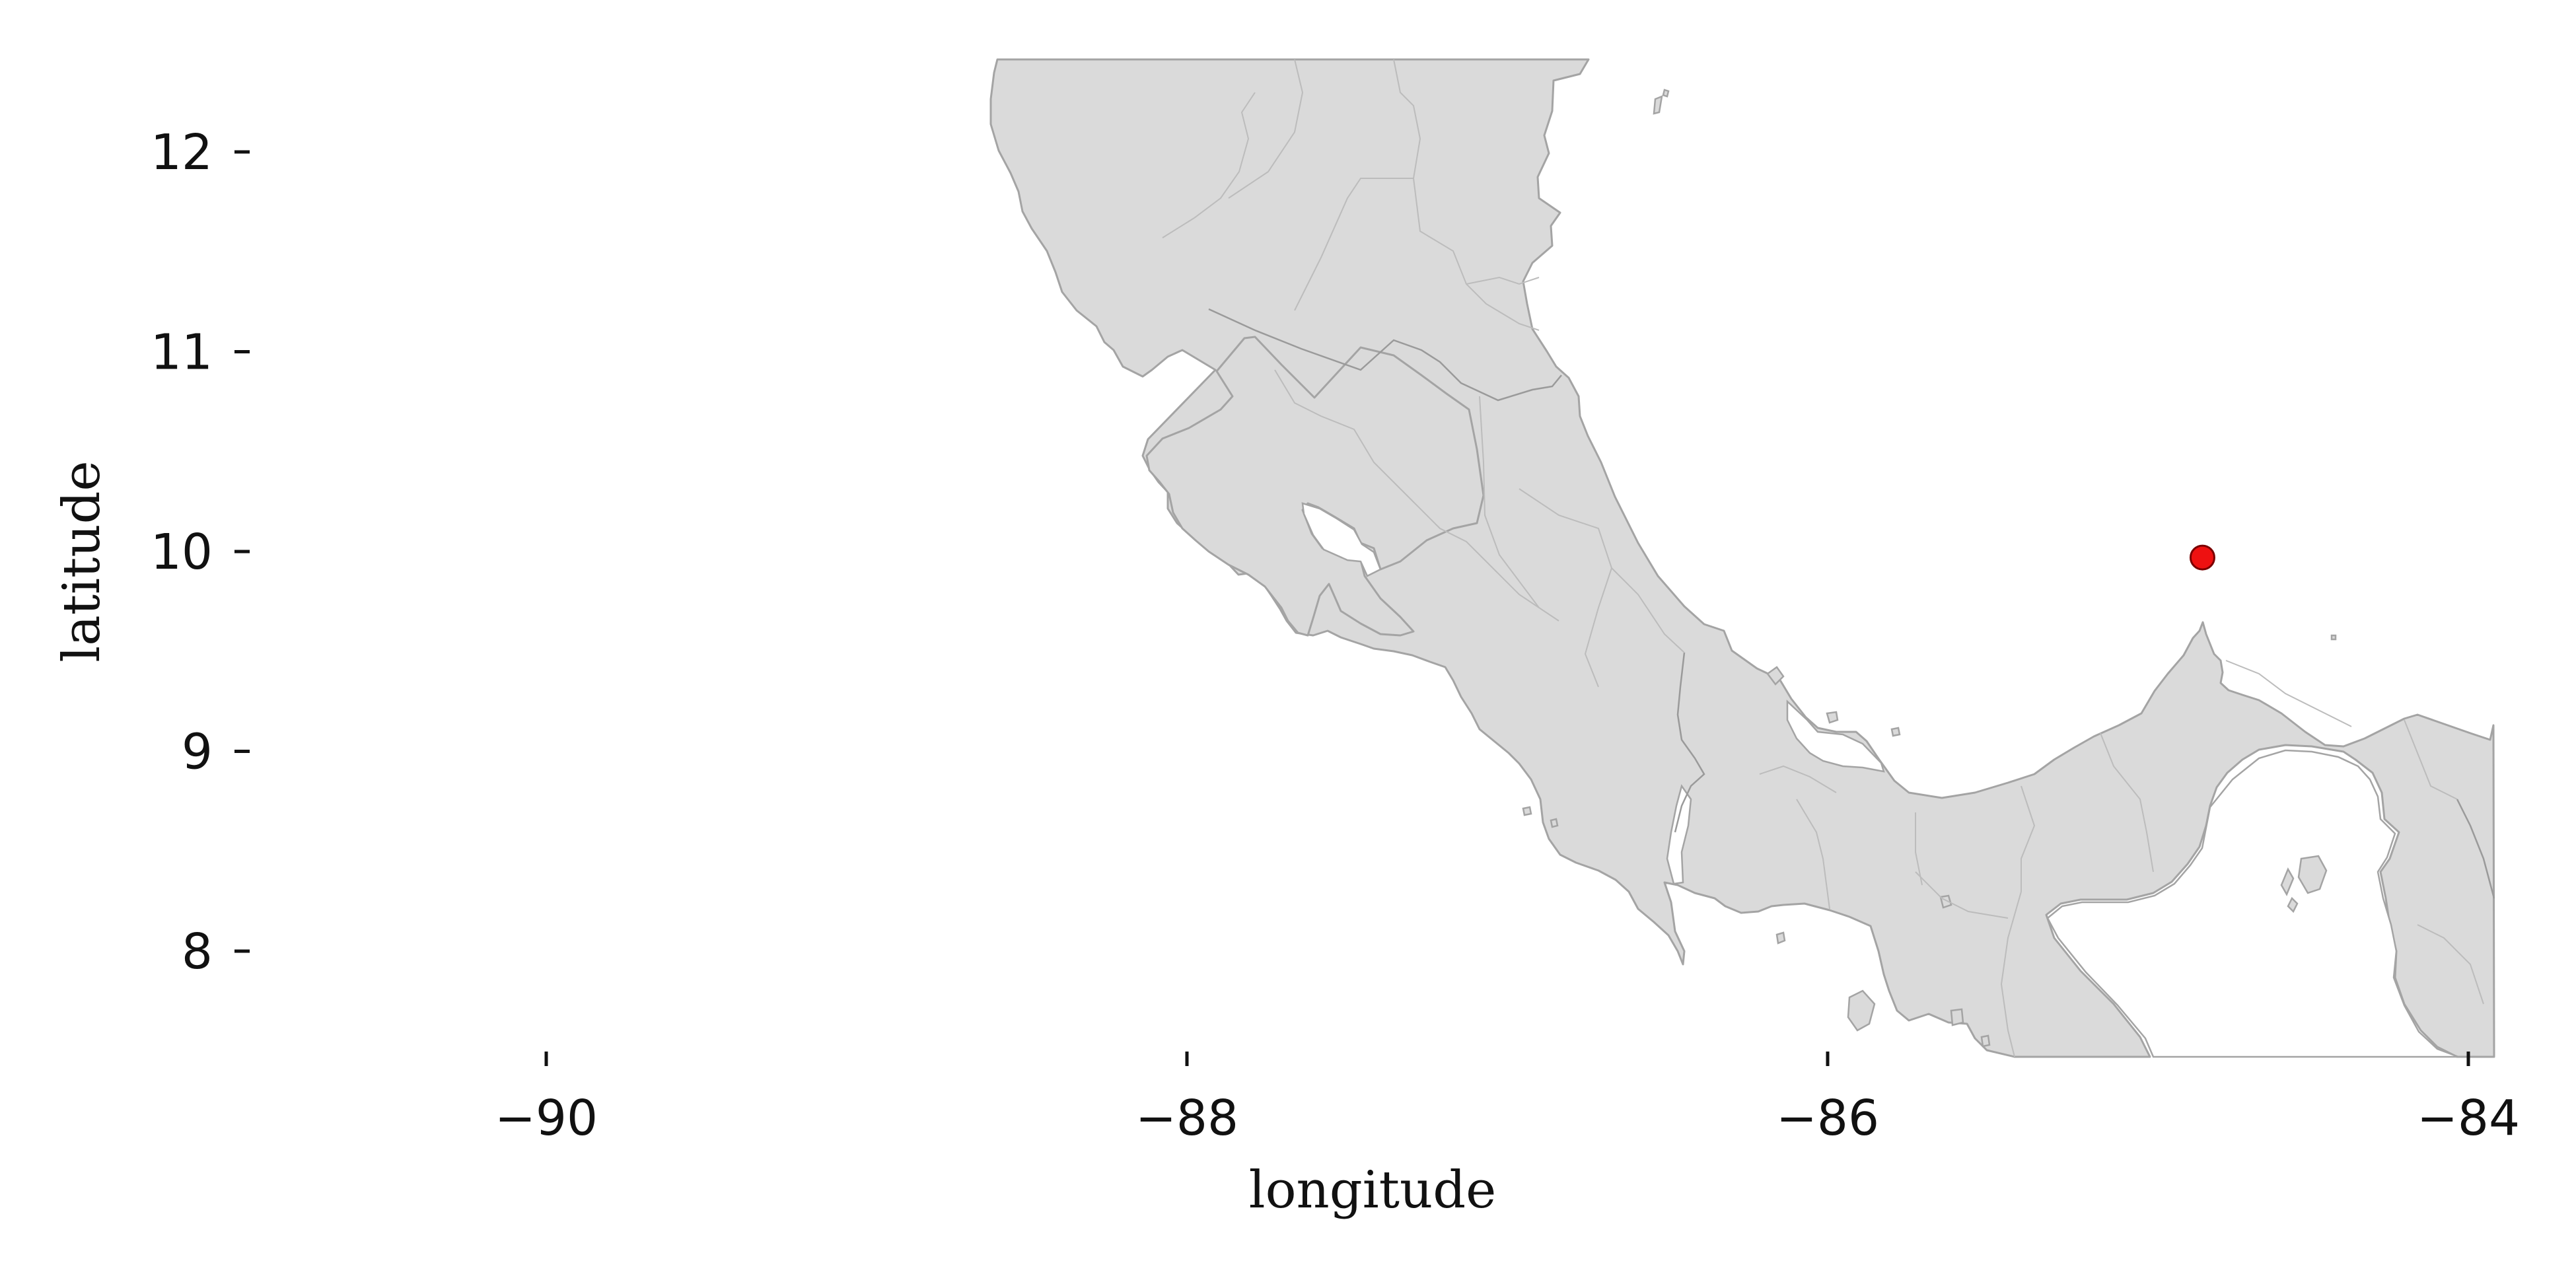 The image size is (2576, 1288). I want to click on location-marker, so click(2202, 557).